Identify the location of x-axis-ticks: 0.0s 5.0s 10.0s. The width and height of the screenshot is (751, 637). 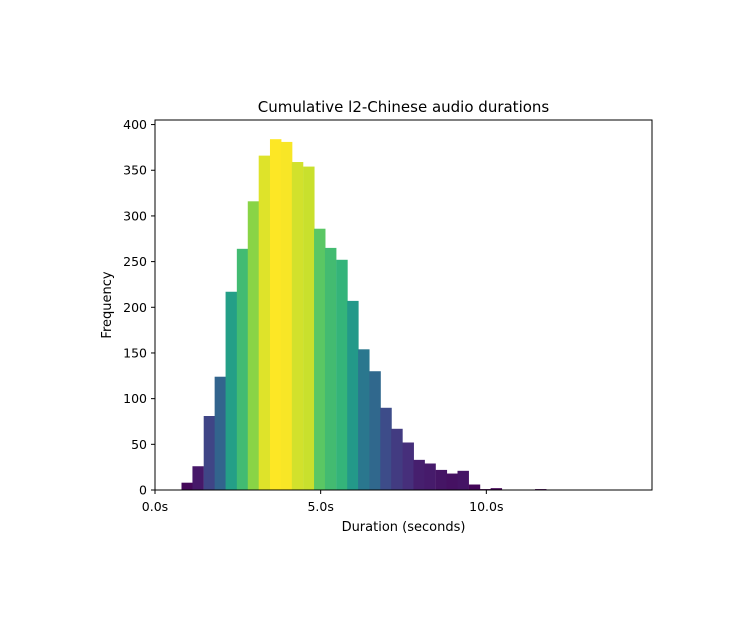
(323, 502).